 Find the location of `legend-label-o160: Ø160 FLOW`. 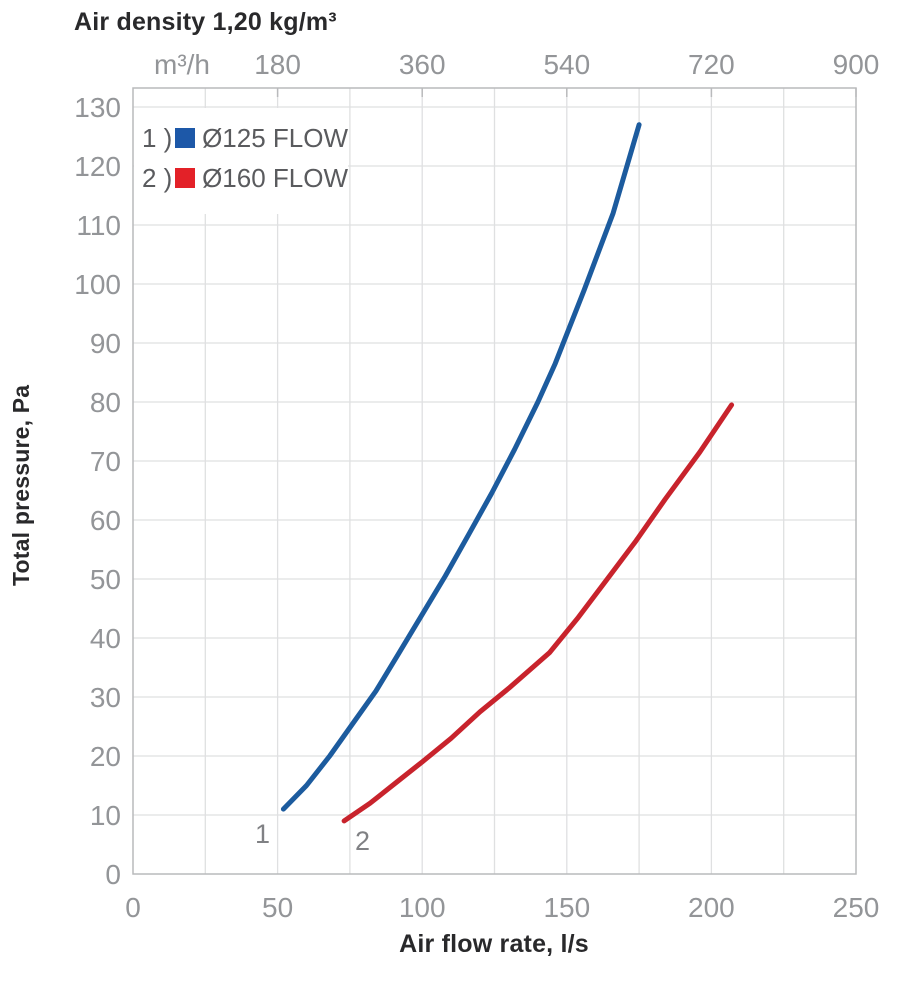

legend-label-o160: Ø160 FLOW is located at coordinates (275, 177).